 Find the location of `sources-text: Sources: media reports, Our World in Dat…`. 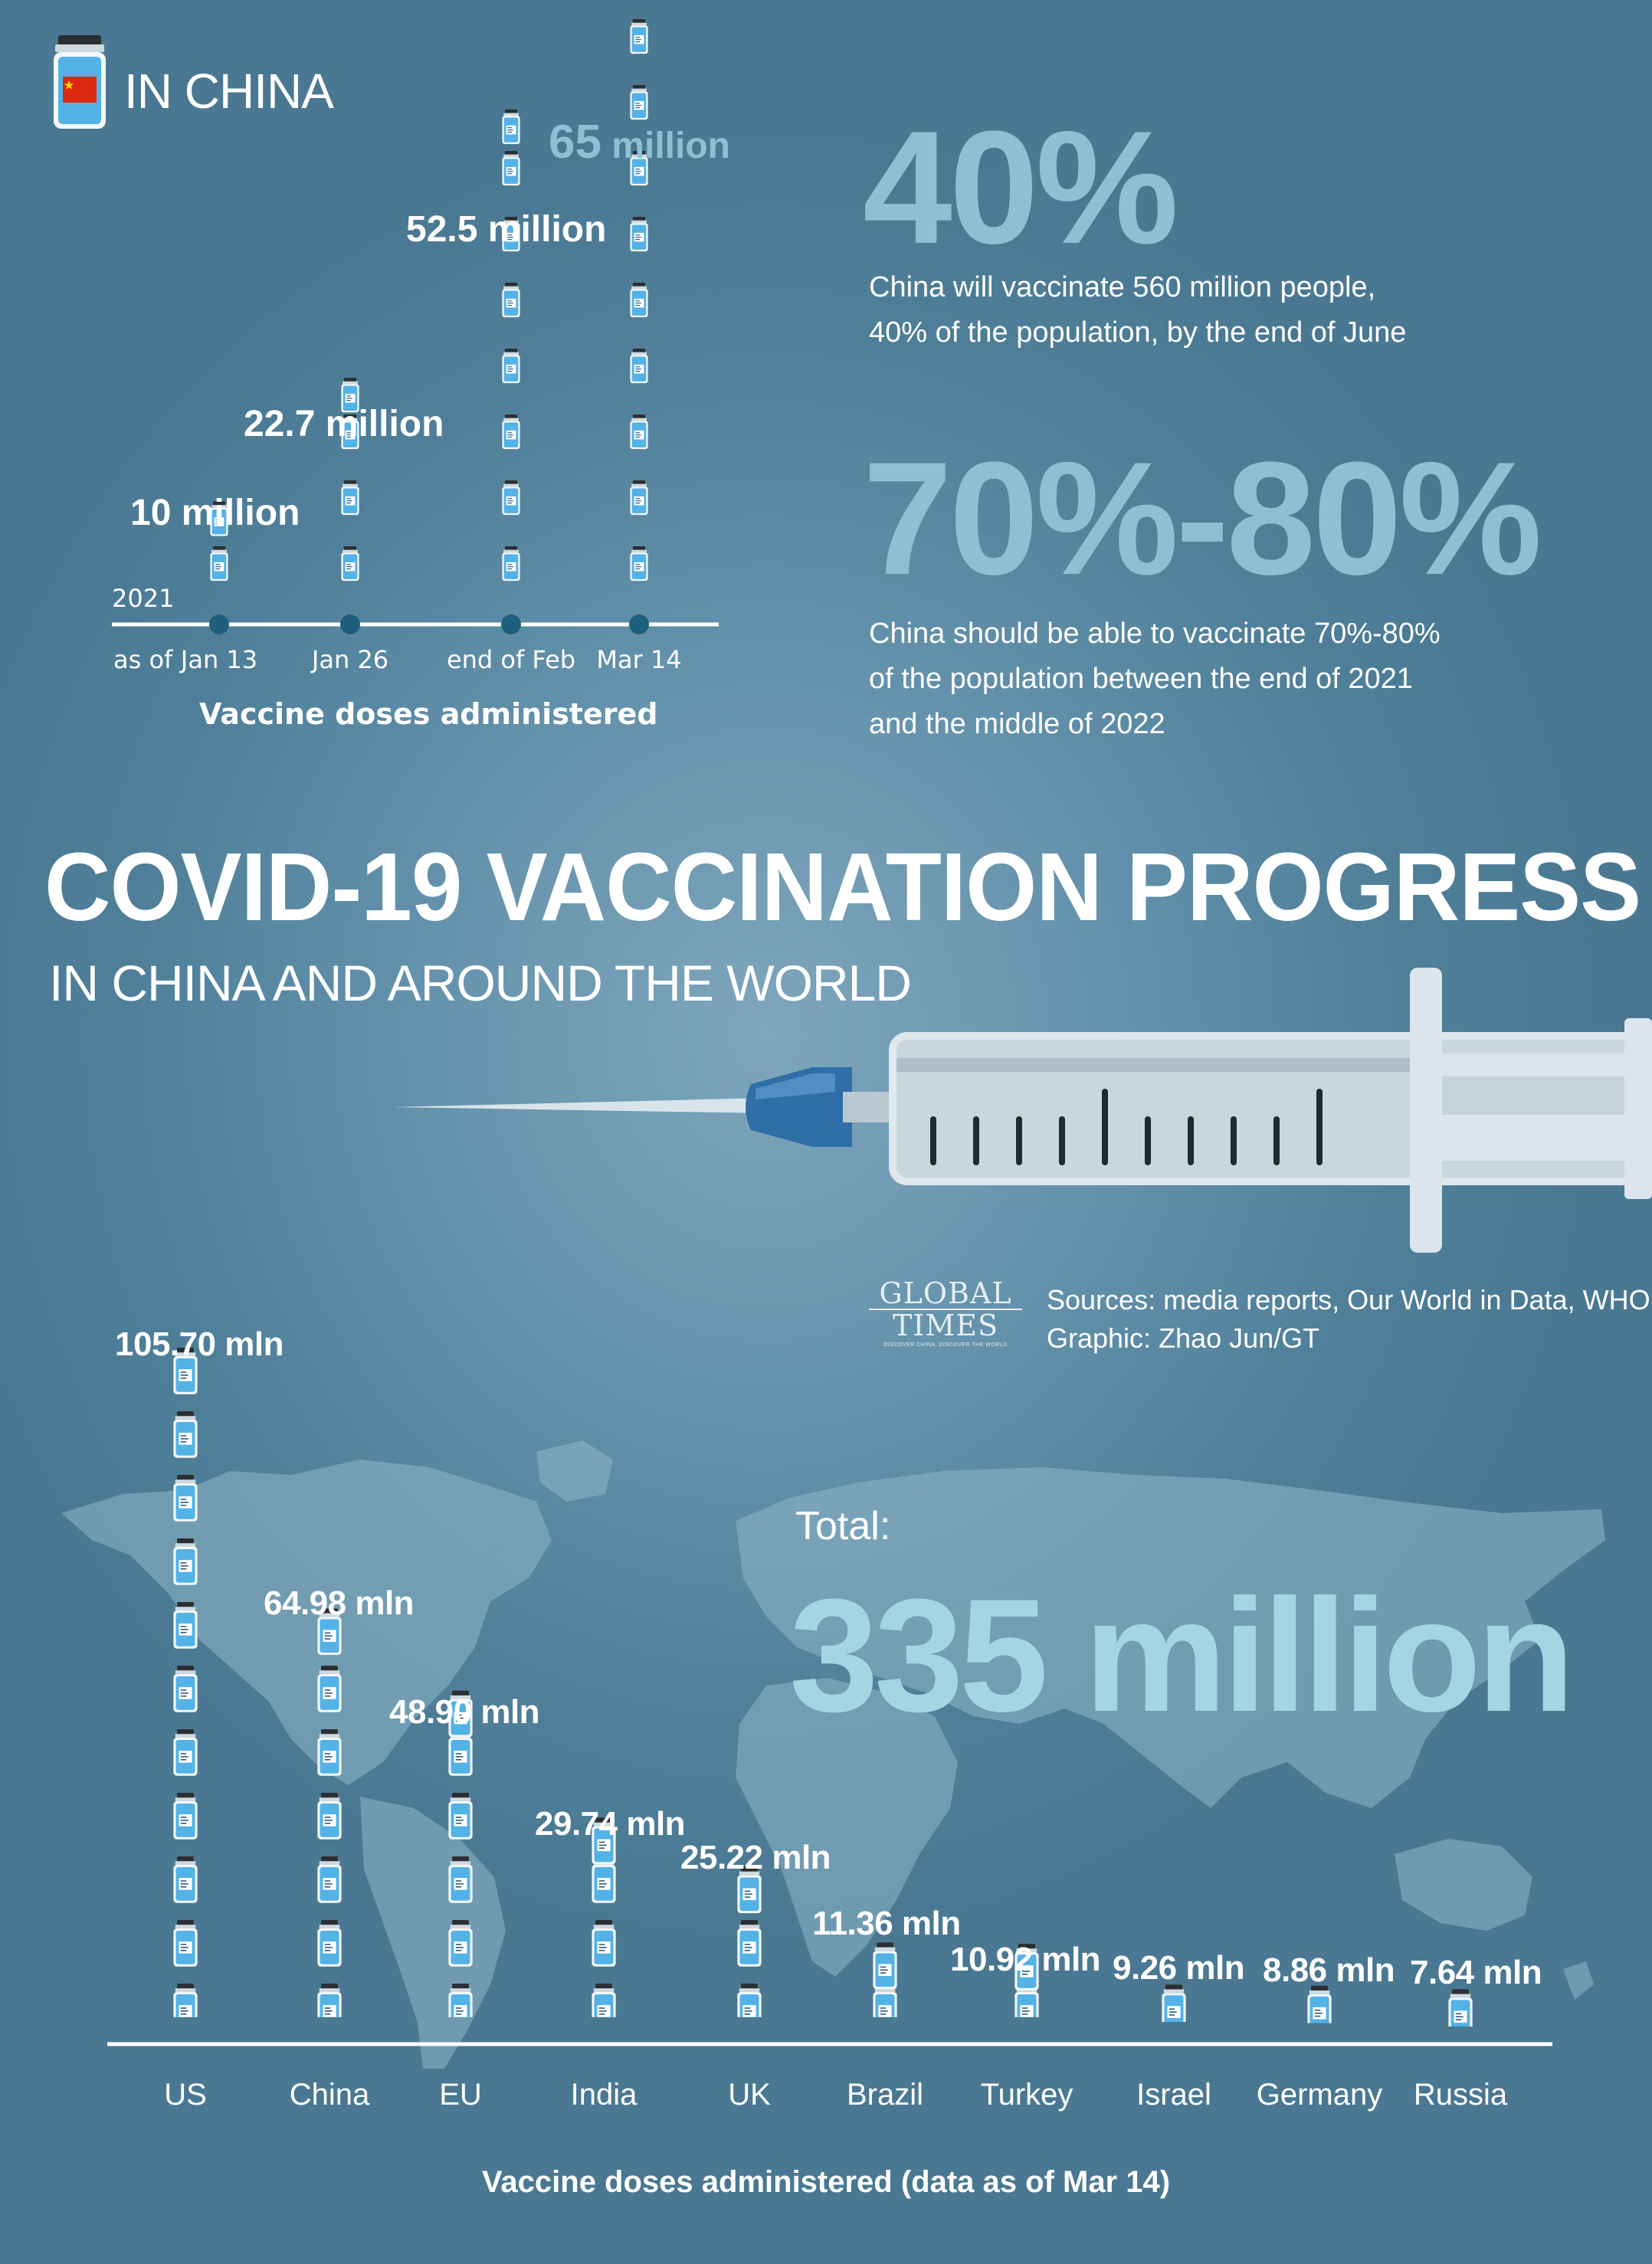

sources-text: Sources: media reports, Our World in Dat… is located at coordinates (1349, 1299).